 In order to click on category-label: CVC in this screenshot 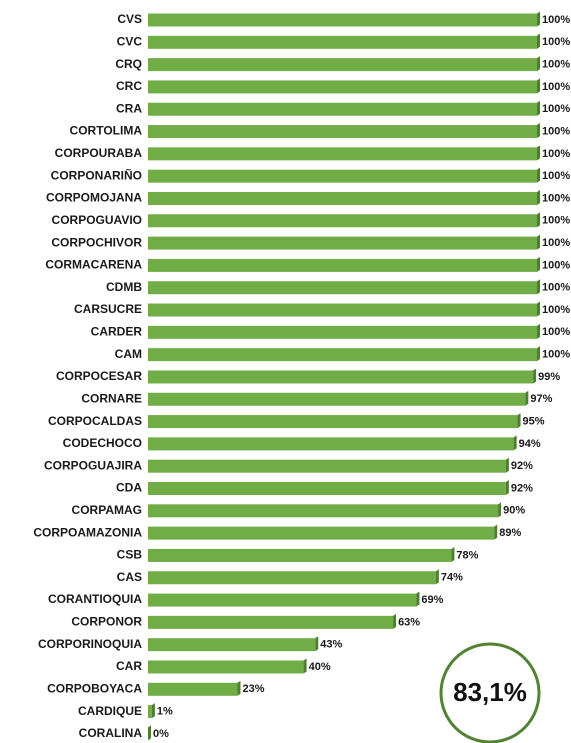, I will do `click(130, 41)`.